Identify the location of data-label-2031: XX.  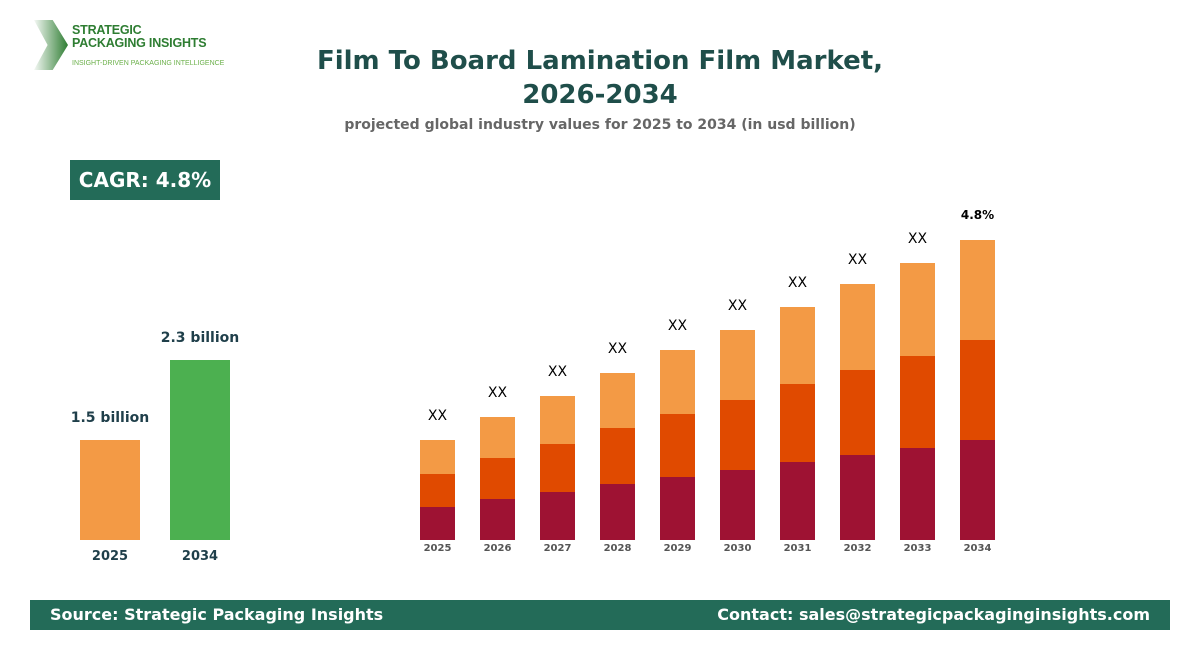
(798, 283).